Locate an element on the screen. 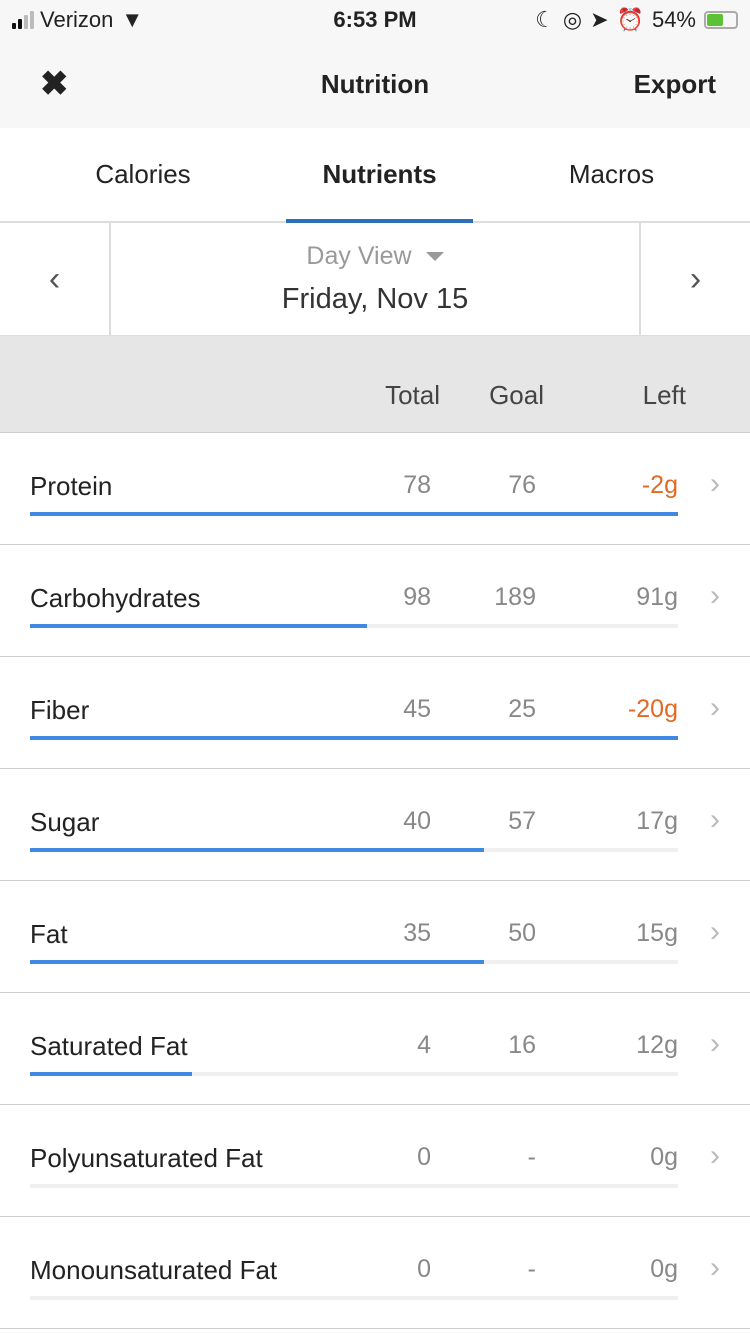 The width and height of the screenshot is (750, 1334). carrier: Verizon is located at coordinates (77, 19).